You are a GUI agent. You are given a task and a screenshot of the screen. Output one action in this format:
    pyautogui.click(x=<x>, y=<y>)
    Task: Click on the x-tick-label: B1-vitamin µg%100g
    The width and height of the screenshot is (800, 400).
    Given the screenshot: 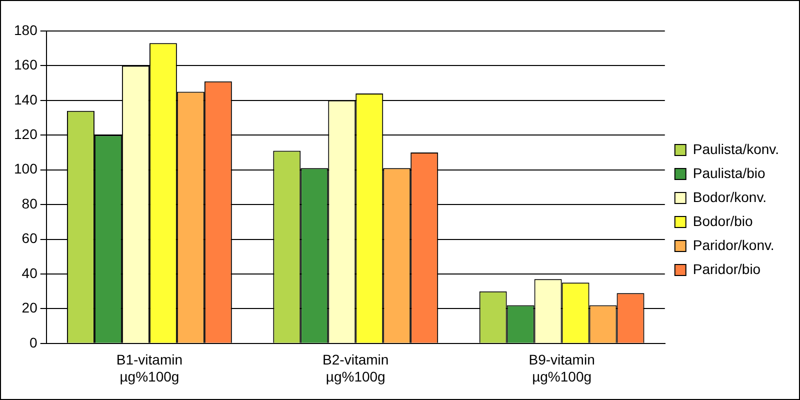 What is the action you would take?
    pyautogui.click(x=149, y=368)
    